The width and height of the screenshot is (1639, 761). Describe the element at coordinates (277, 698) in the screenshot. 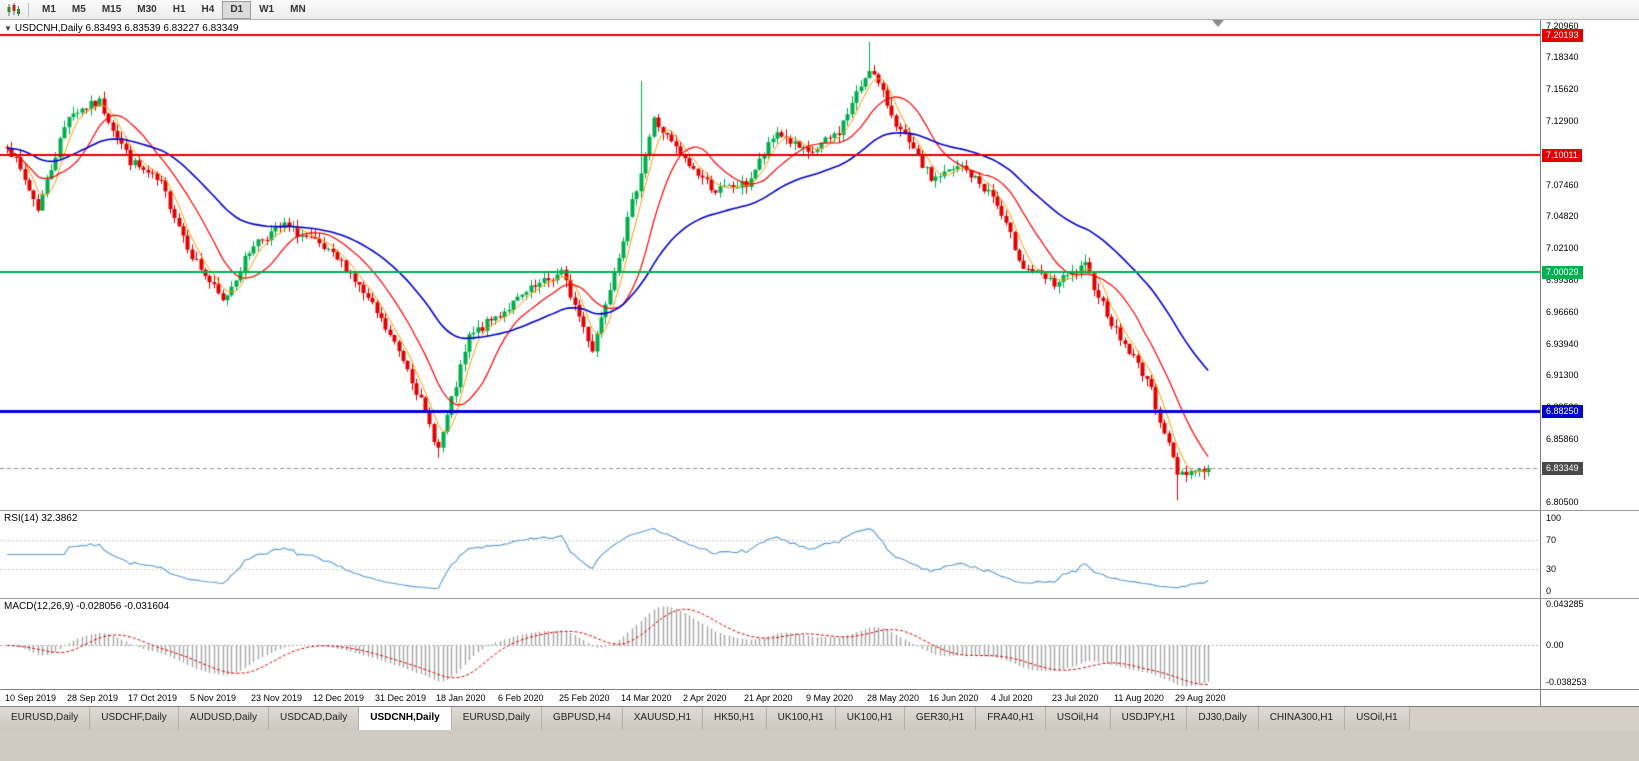

I see `date-label: 23 Nov 2019` at that location.